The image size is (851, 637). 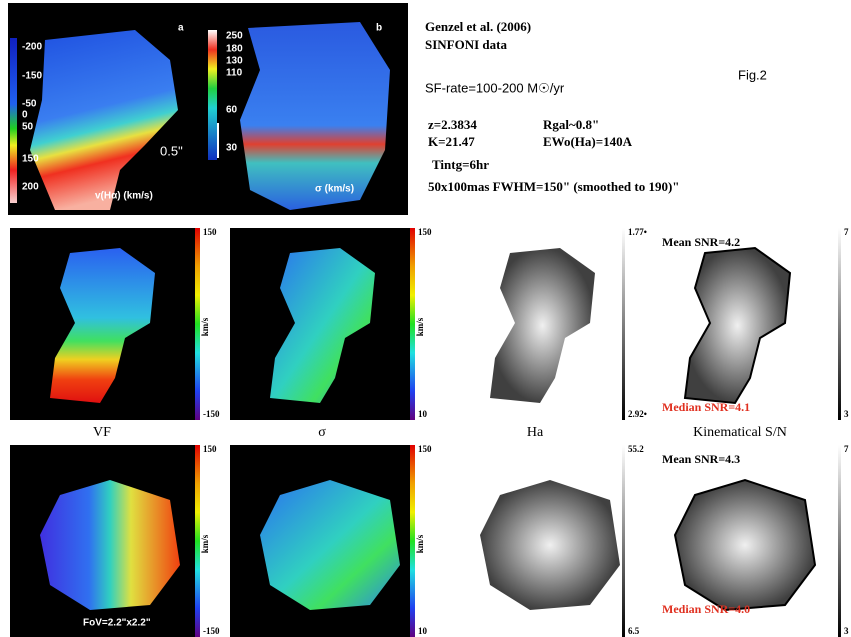 What do you see at coordinates (117, 623) in the screenshot?
I see `fov-label: FoV=2.2"x2.2"` at bounding box center [117, 623].